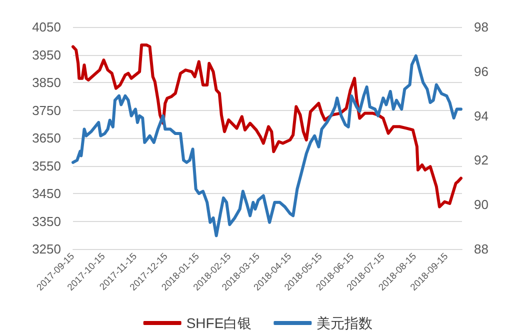  What do you see at coordinates (46, 27) in the screenshot?
I see `y-tick-label: 4050` at bounding box center [46, 27].